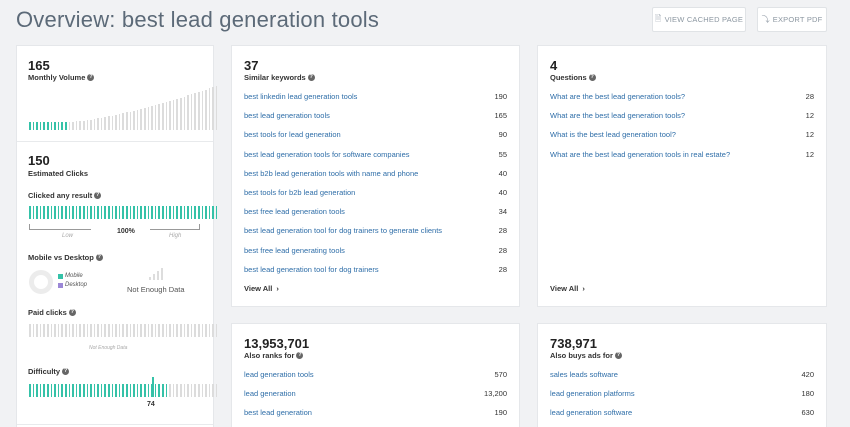 This screenshot has height=427, width=850. What do you see at coordinates (270, 394) in the screenshot?
I see `keyword-link: lead generation` at bounding box center [270, 394].